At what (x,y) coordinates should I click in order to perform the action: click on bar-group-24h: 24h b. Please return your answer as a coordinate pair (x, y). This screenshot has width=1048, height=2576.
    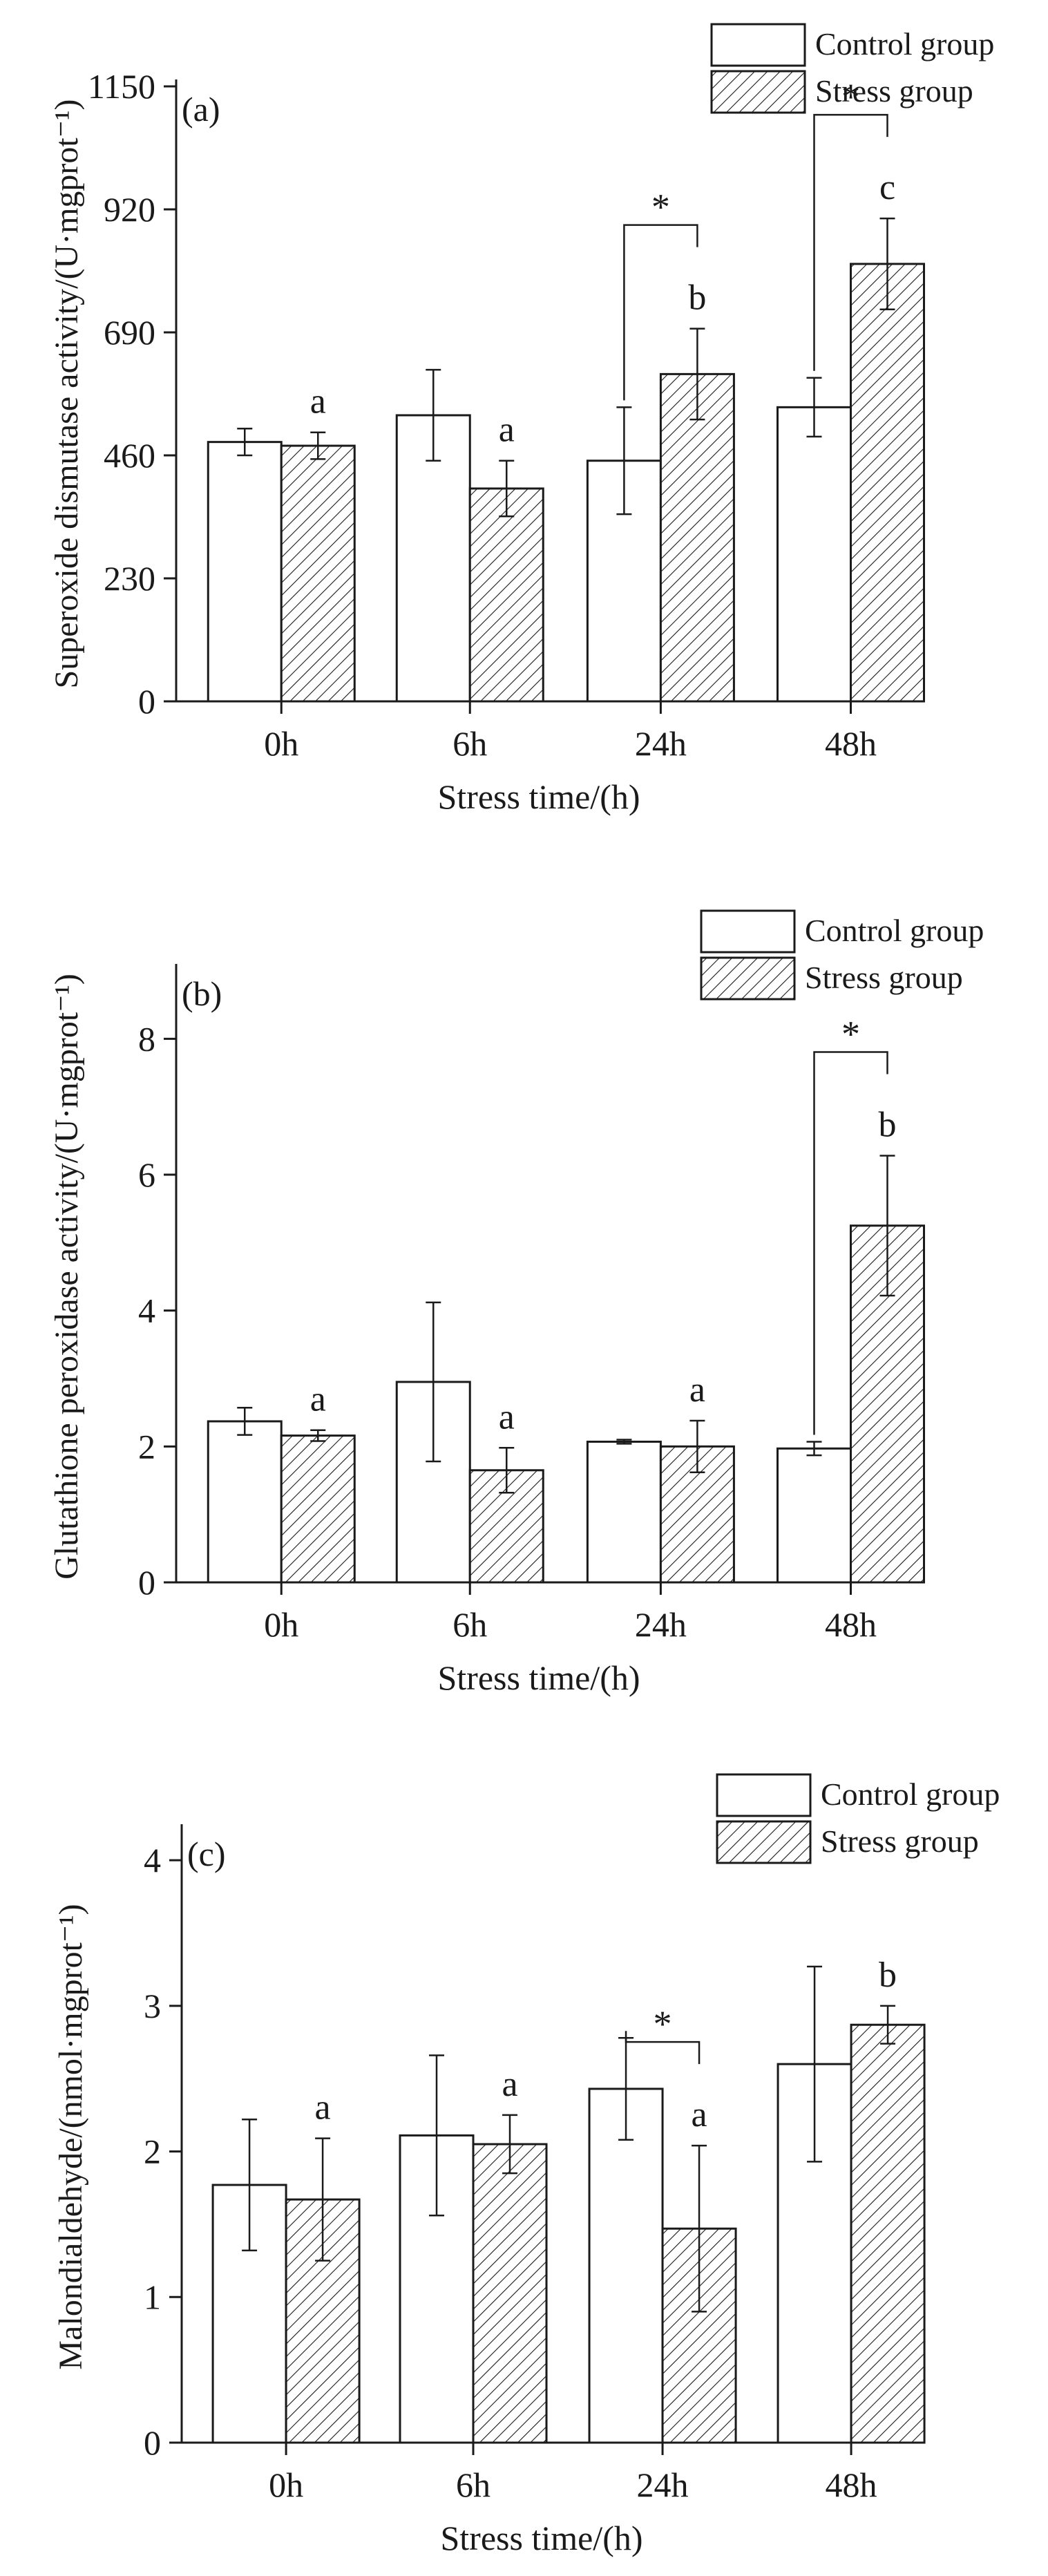
    Looking at the image, I should click on (660, 520).